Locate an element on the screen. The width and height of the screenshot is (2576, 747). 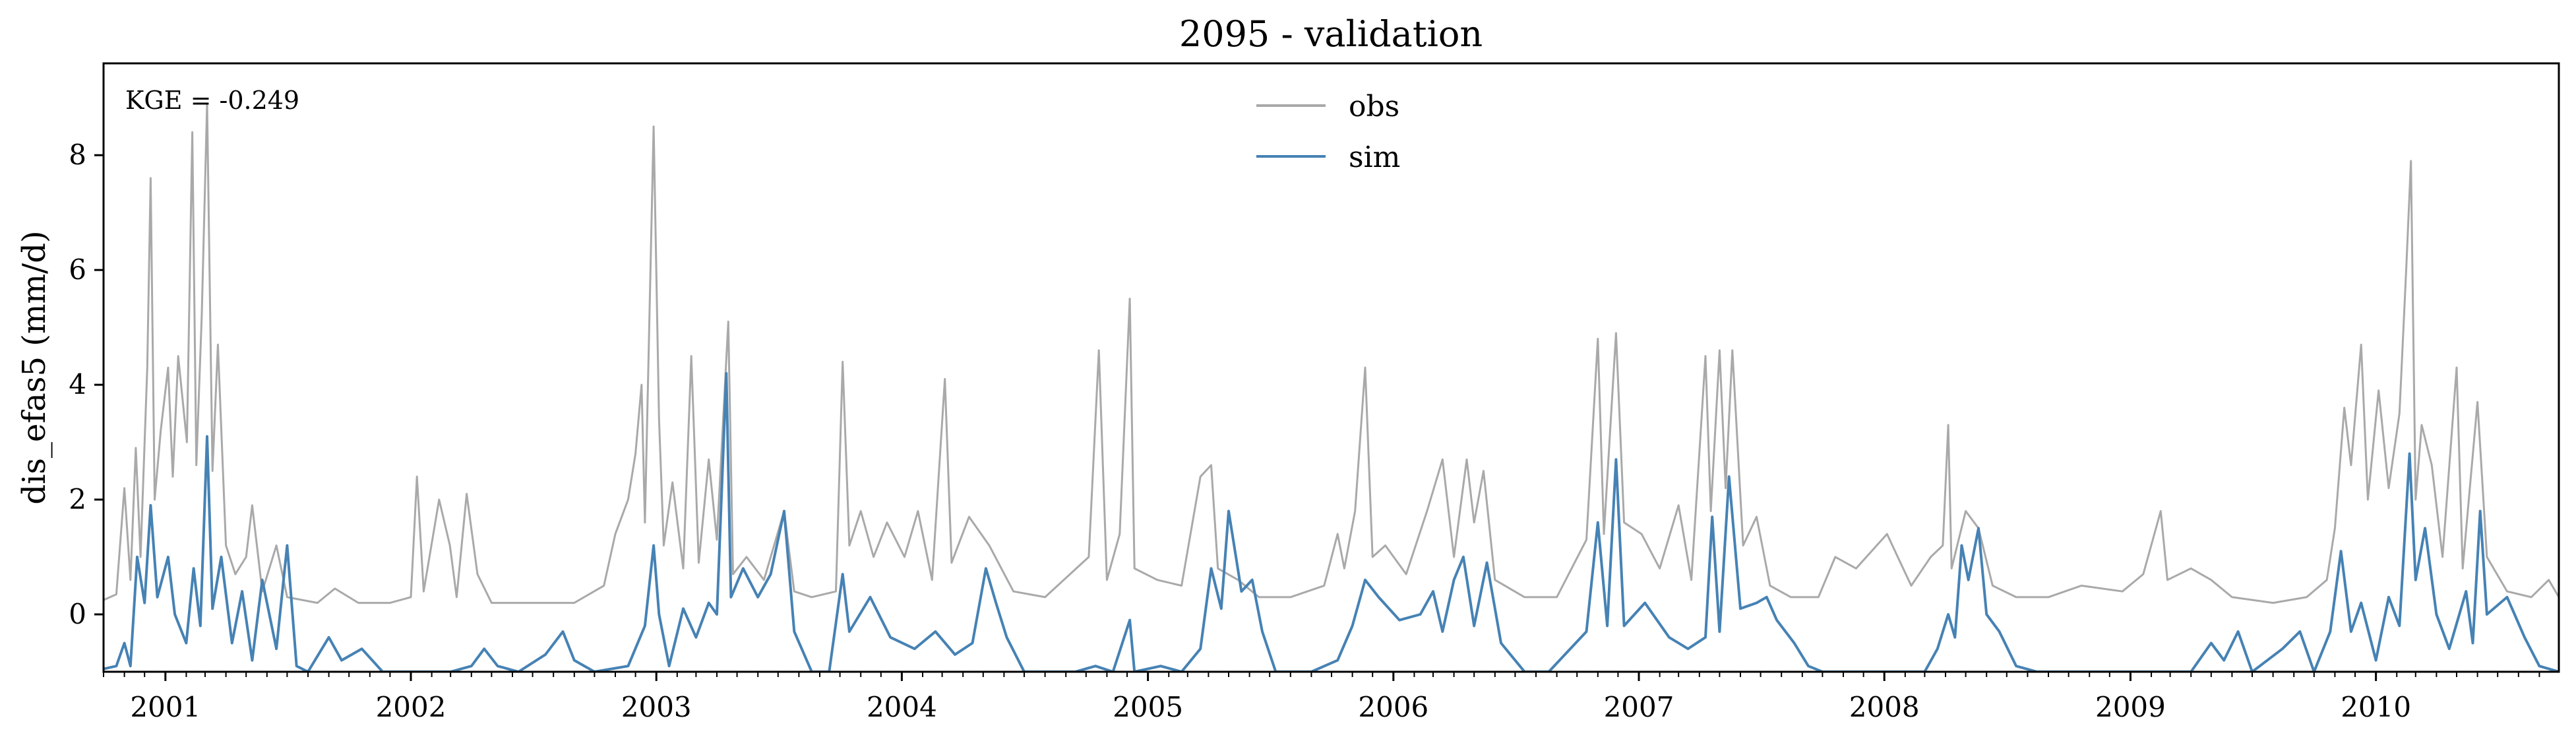
x-tick-label: 2008 is located at coordinates (1884, 707).